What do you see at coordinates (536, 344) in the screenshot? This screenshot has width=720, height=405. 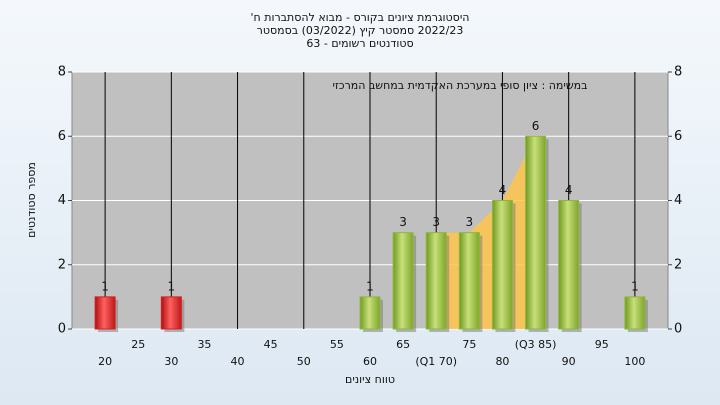 I see `x-tick-label: (Q3 85)` at bounding box center [536, 344].